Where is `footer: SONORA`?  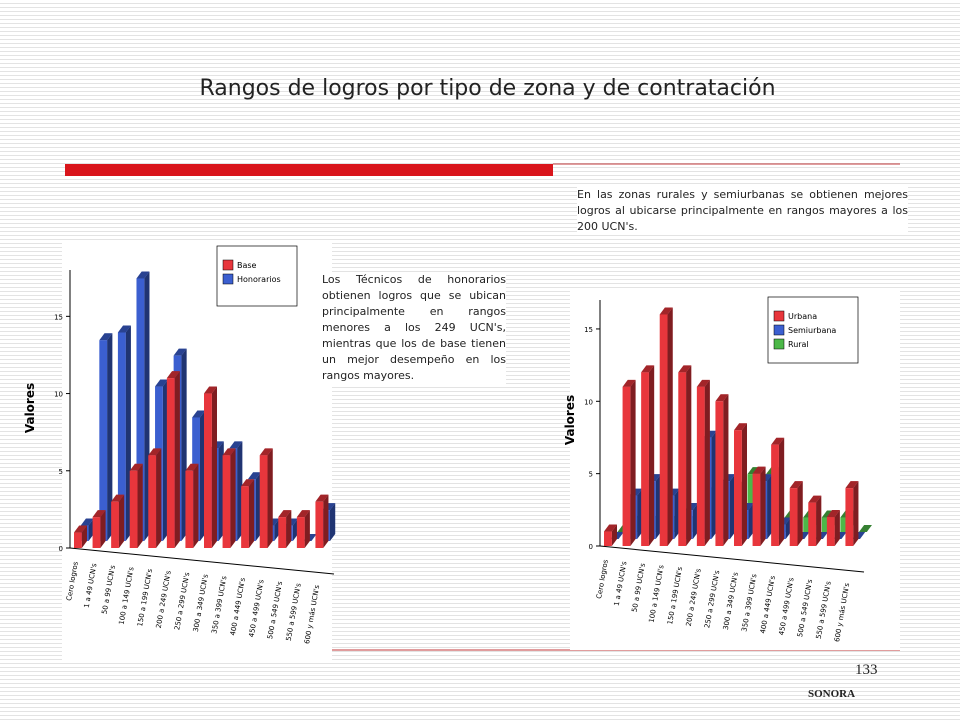 footer: SONORA is located at coordinates (832, 694).